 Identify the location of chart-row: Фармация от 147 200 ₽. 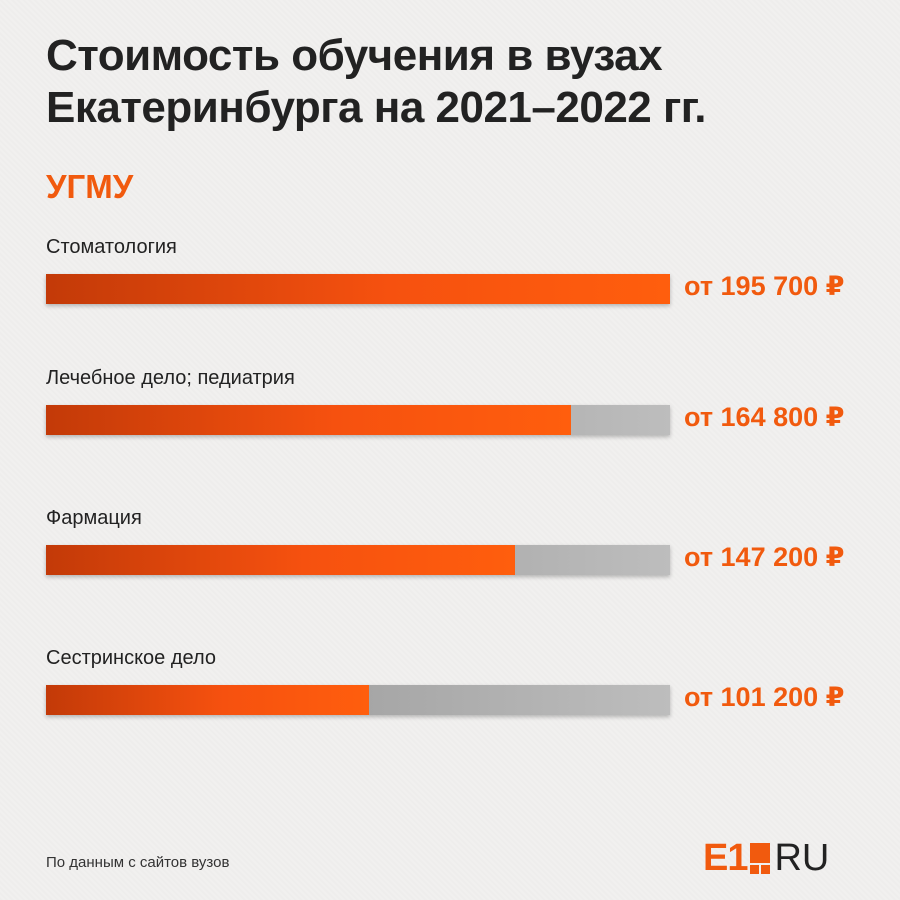
(456, 562).